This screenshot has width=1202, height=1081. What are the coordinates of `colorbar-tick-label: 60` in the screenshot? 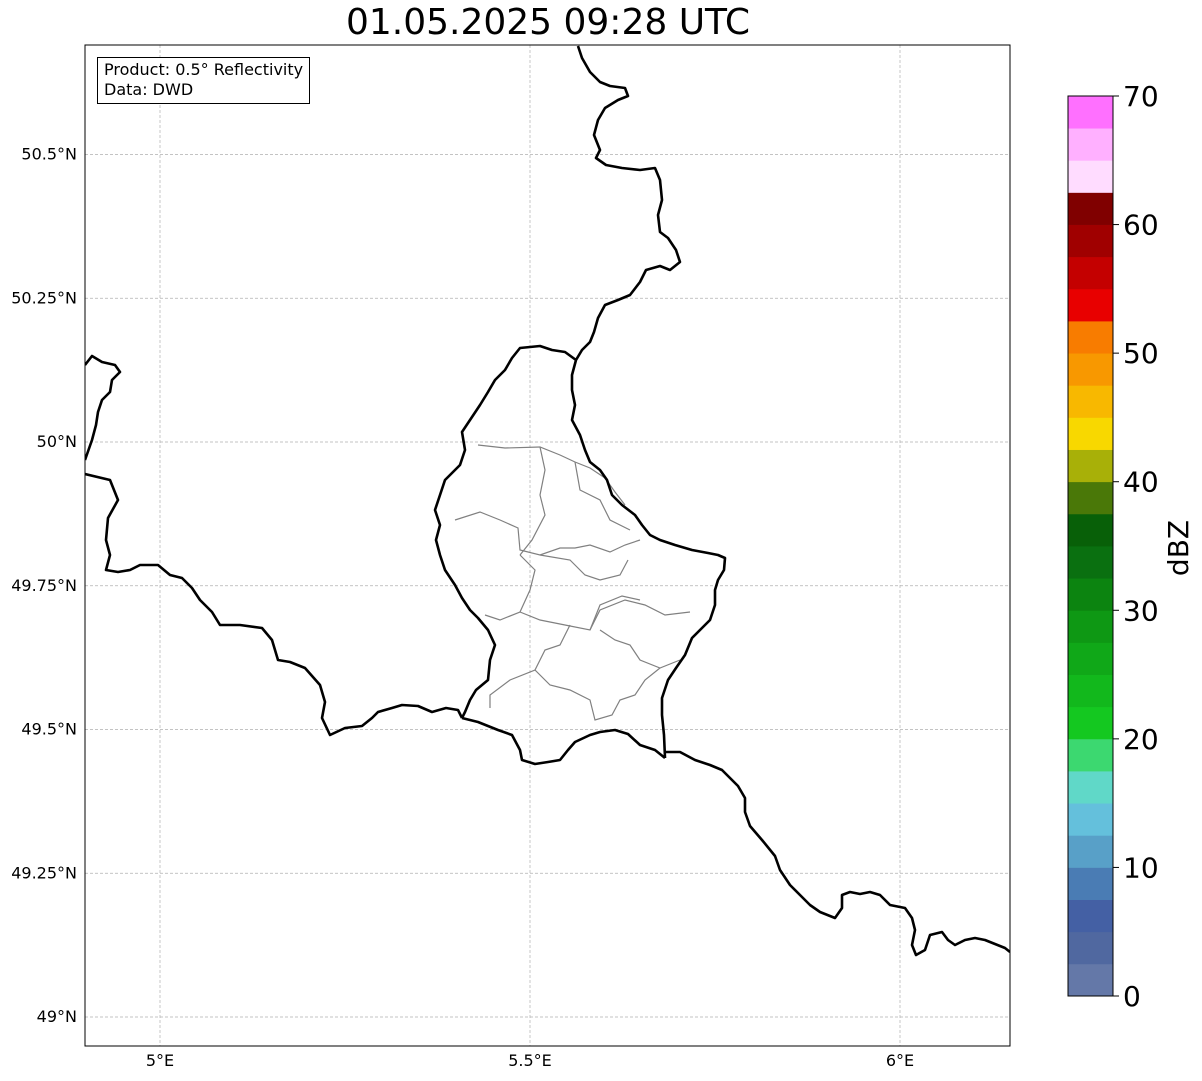 It's located at (1141, 225).